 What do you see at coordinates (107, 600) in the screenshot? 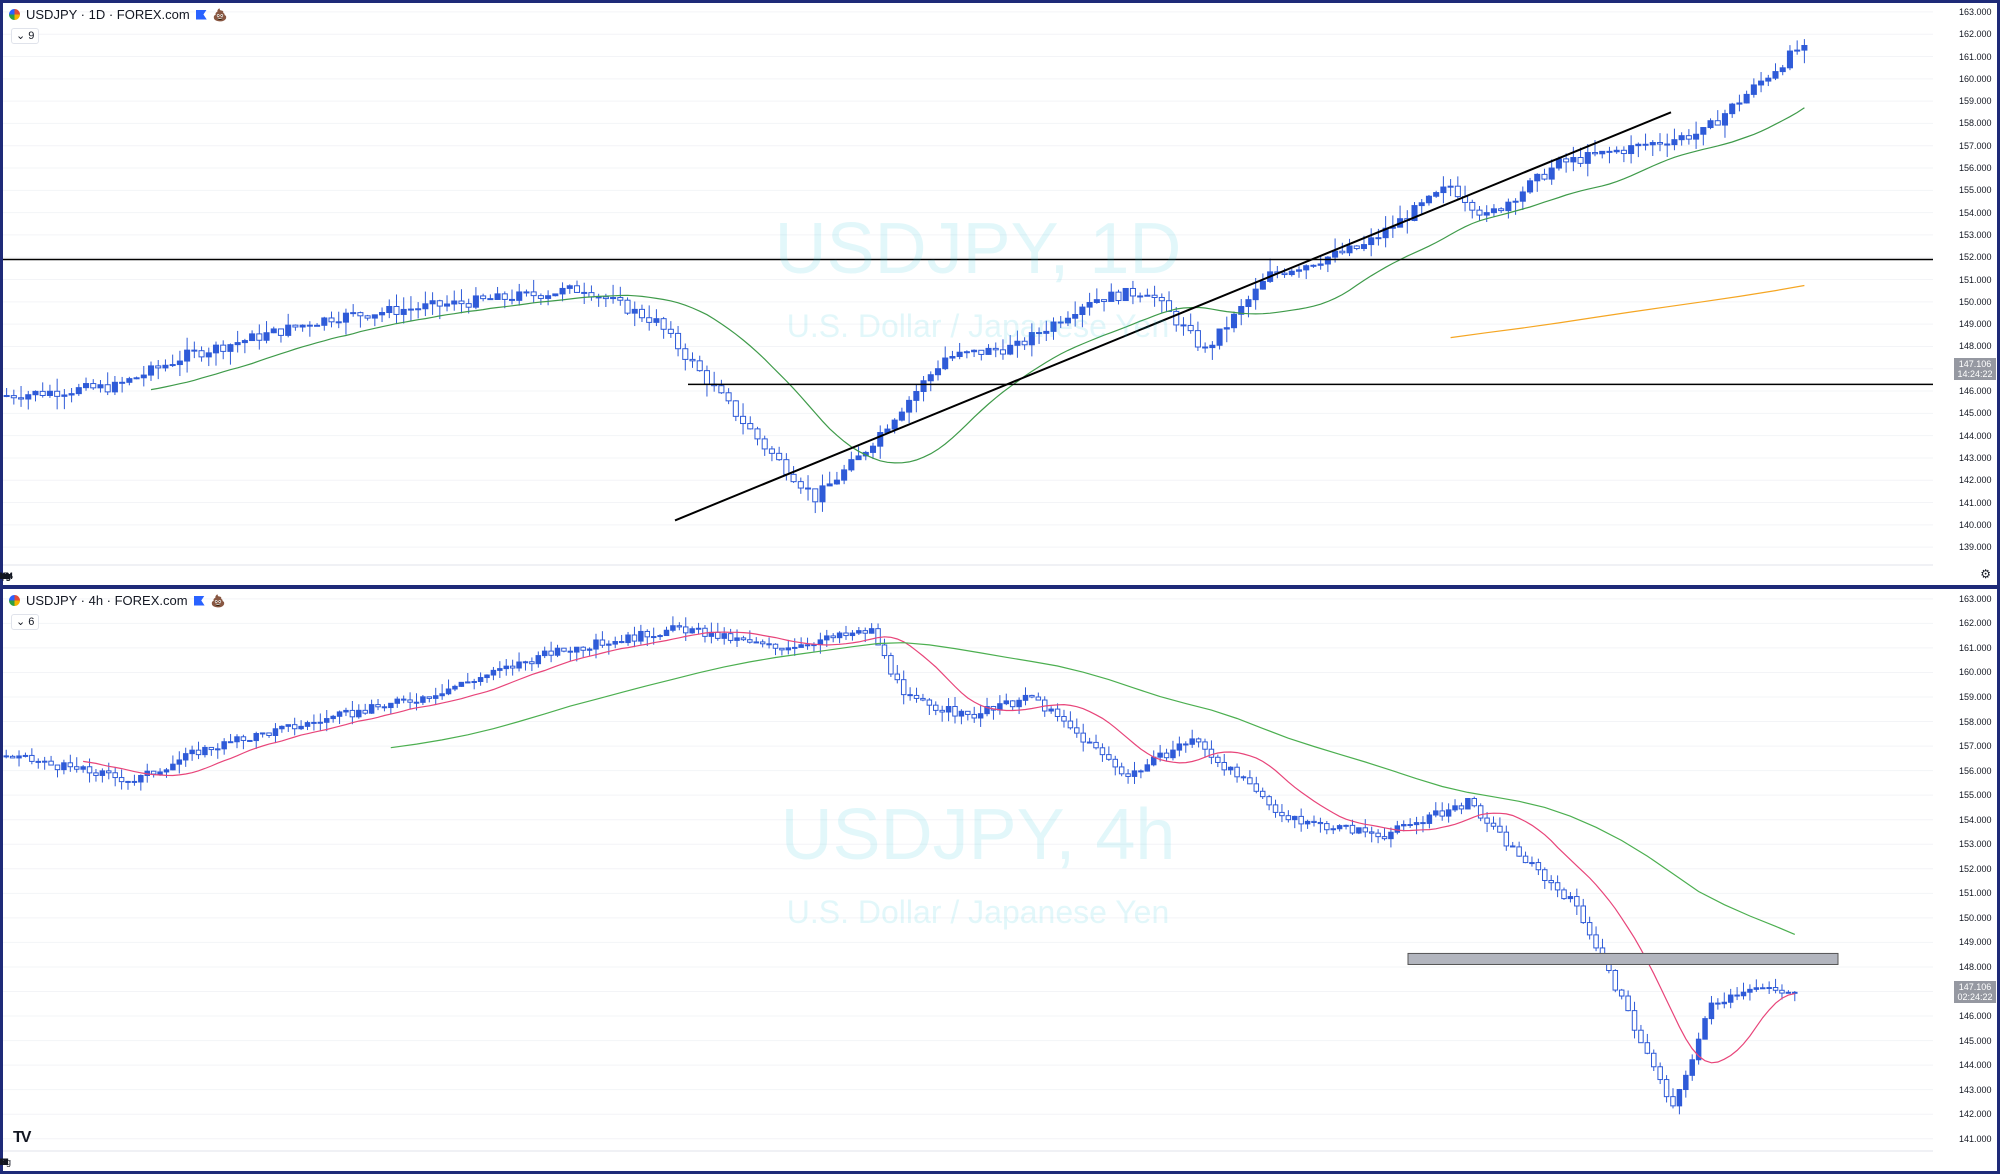
I see `symbol-legend-text: USDJPY · 4h · FOREX.com` at bounding box center [107, 600].